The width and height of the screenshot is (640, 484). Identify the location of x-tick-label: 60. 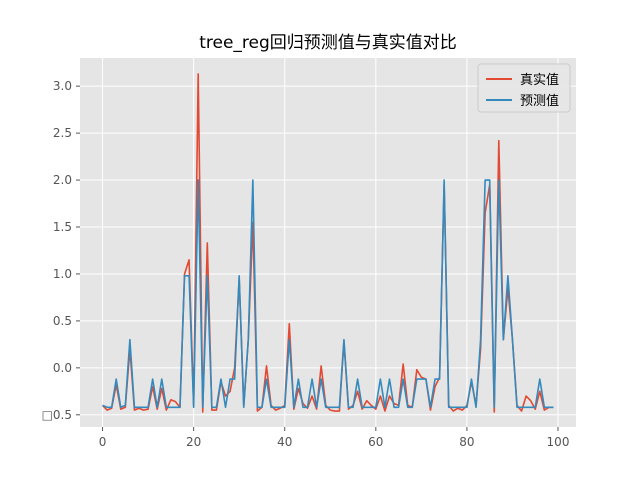
(375, 442).